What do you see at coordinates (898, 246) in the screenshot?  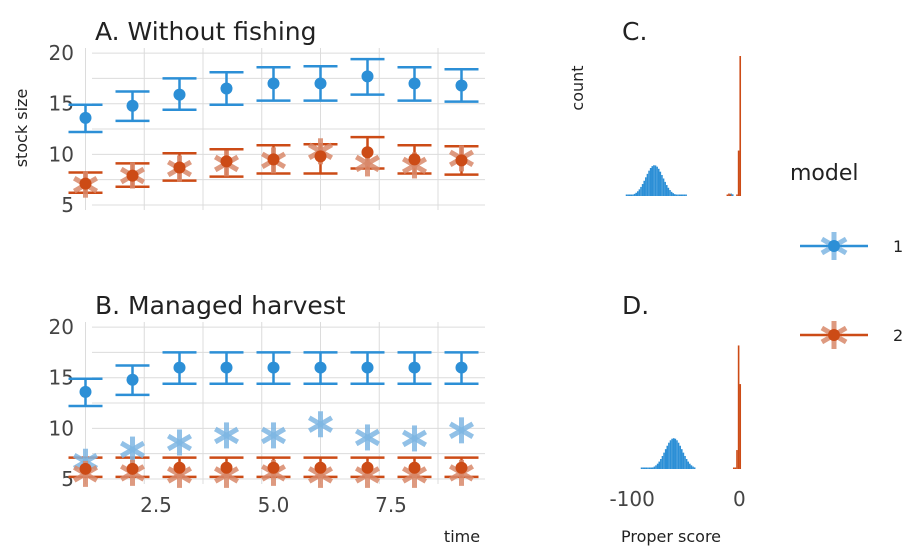 I see `legend-label-1: 1` at bounding box center [898, 246].